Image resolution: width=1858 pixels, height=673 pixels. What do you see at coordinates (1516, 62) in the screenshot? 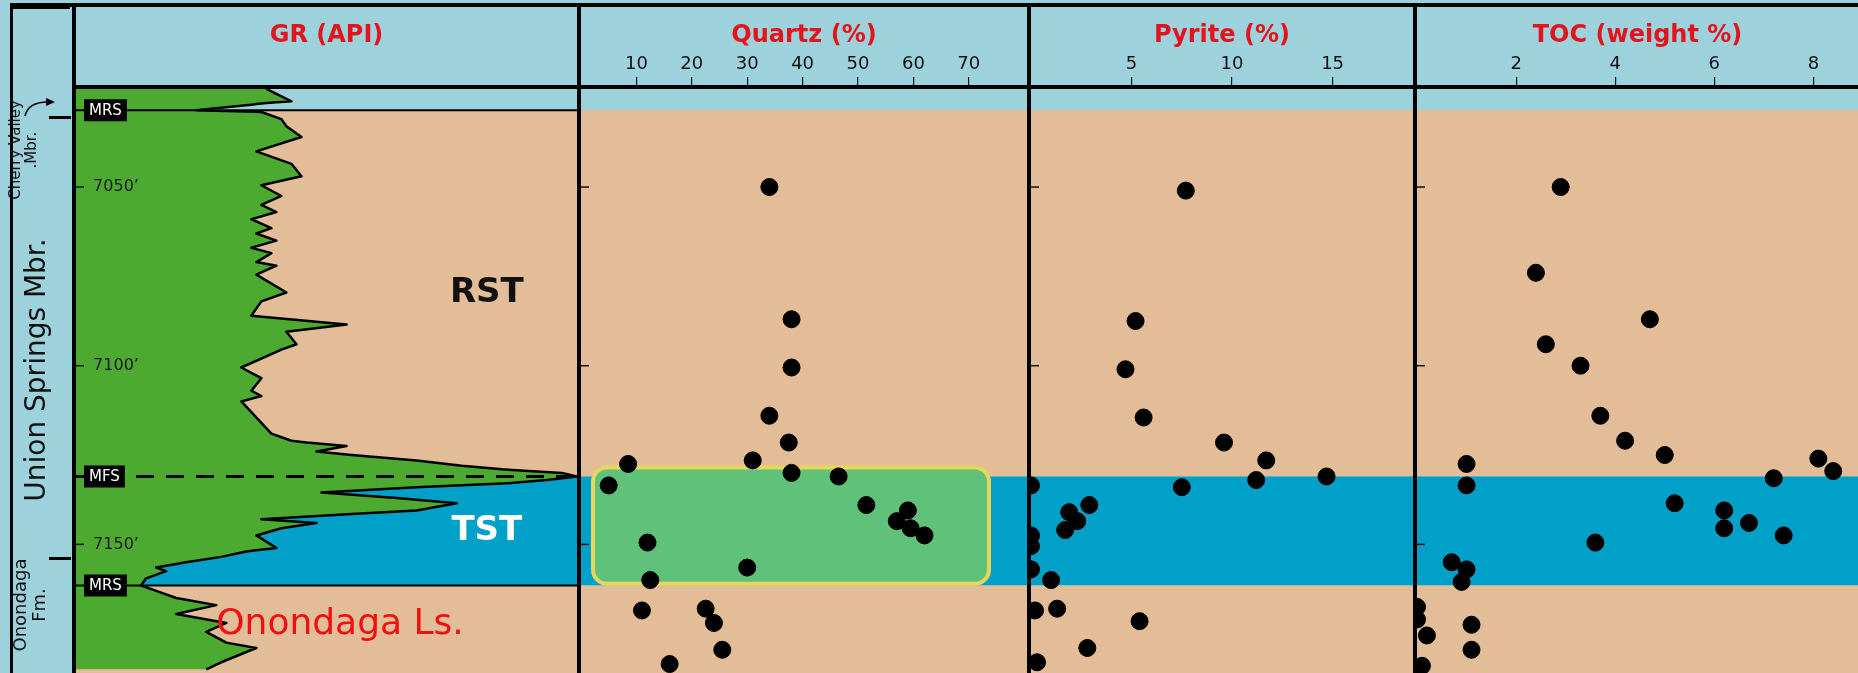
I see `x-tick-label: 2` at bounding box center [1516, 62].